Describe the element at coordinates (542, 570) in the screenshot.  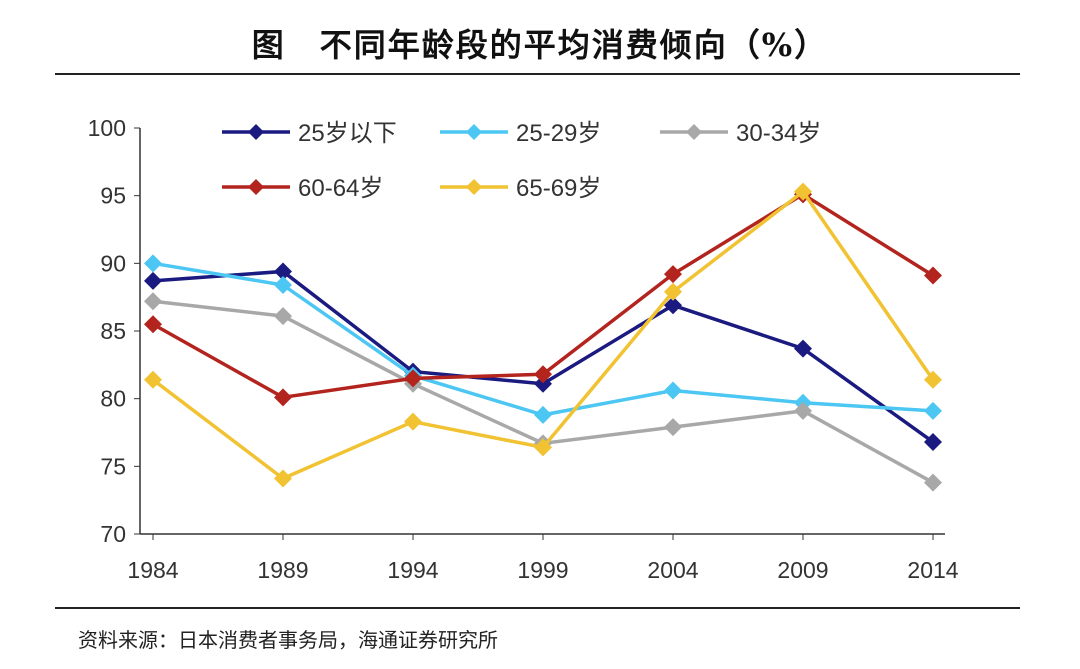
I see `x-tick-label: 1999` at that location.